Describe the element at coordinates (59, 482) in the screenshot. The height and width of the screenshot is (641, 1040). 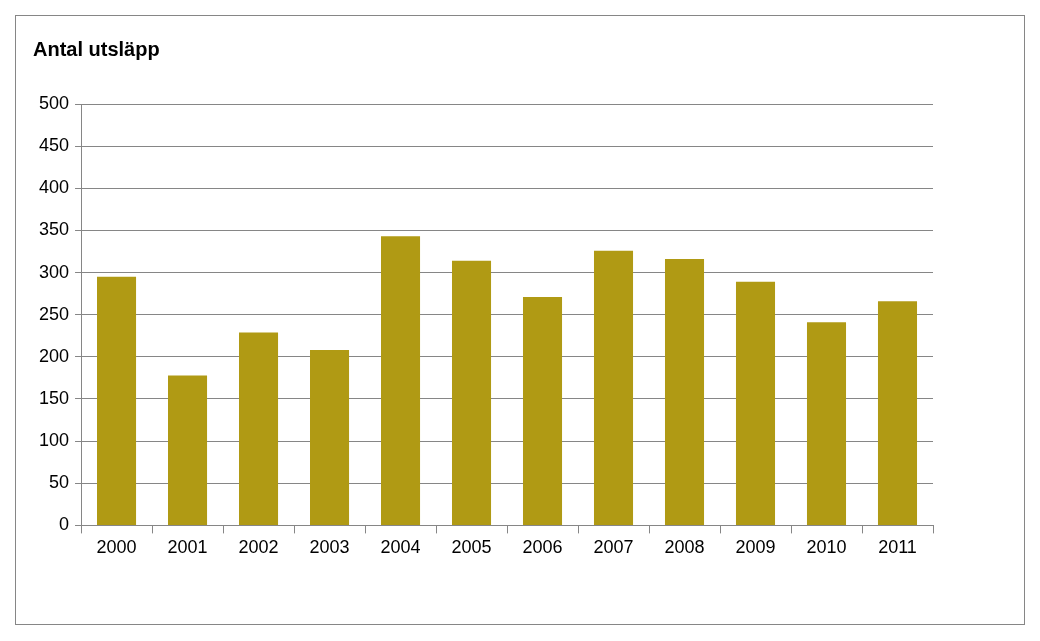
I see `y-tick-label: 50` at that location.